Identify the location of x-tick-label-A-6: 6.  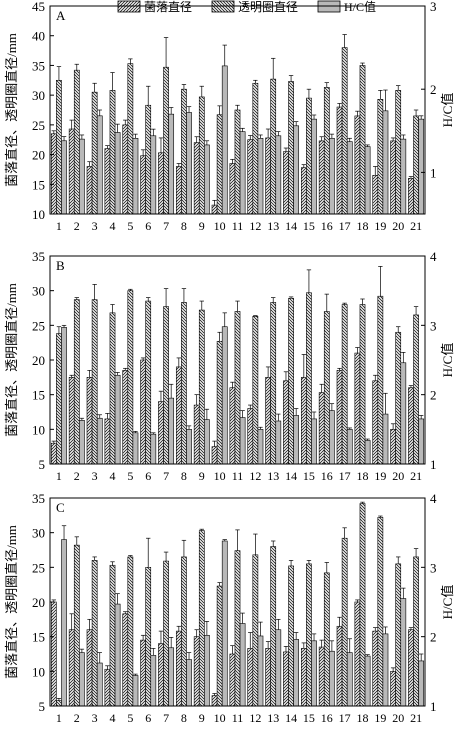
(148, 226).